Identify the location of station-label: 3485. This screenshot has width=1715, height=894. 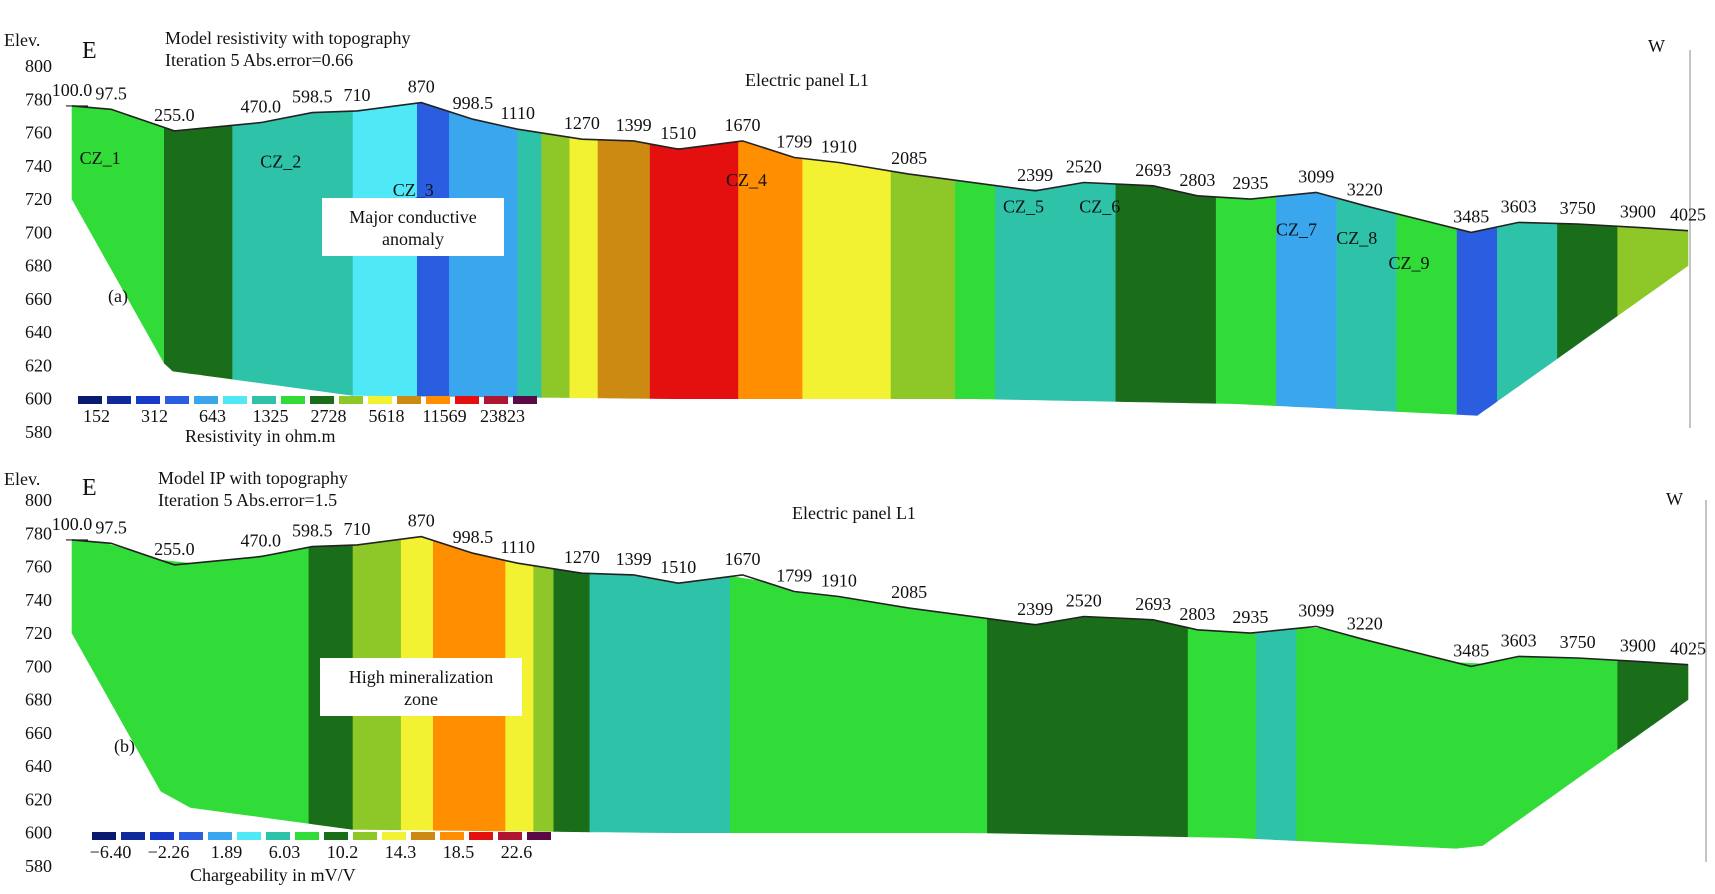
(1471, 650).